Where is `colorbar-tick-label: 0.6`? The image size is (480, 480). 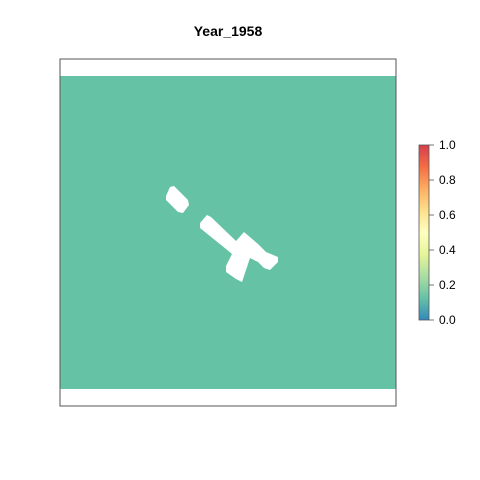 colorbar-tick-label: 0.6 is located at coordinates (447, 215).